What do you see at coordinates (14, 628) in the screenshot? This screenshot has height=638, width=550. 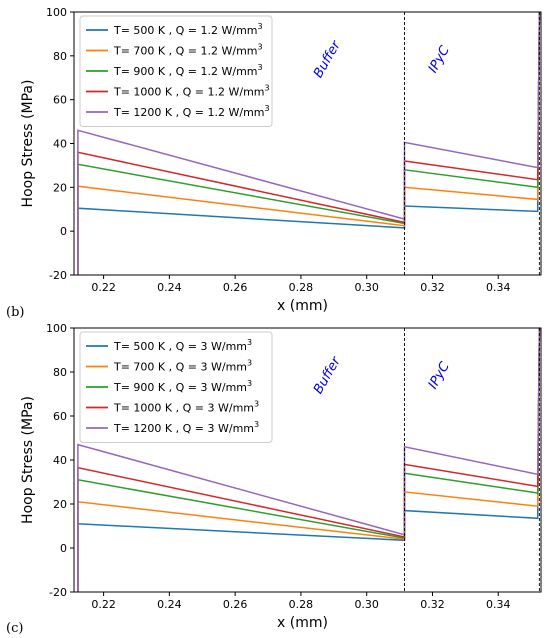 I see `panel-label: (c)` at bounding box center [14, 628].